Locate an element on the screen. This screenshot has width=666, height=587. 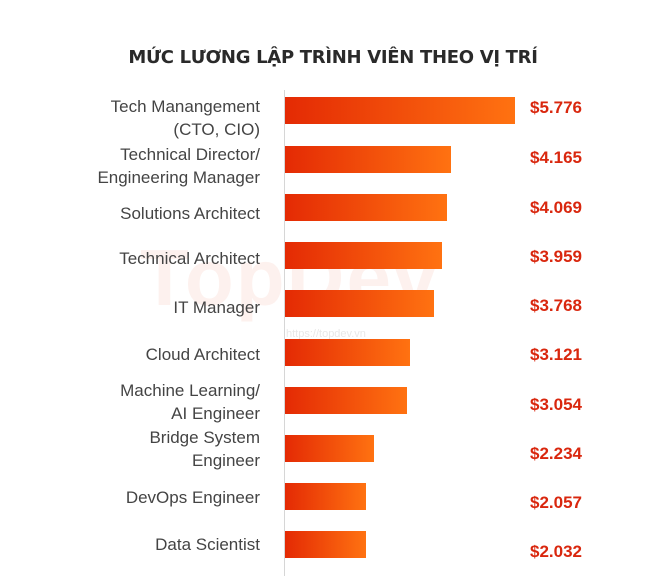
chart-title: MỨC LƯƠNG LẬP TRÌNH VIÊN THEO VỊ TRÍ is located at coordinates (333, 57).